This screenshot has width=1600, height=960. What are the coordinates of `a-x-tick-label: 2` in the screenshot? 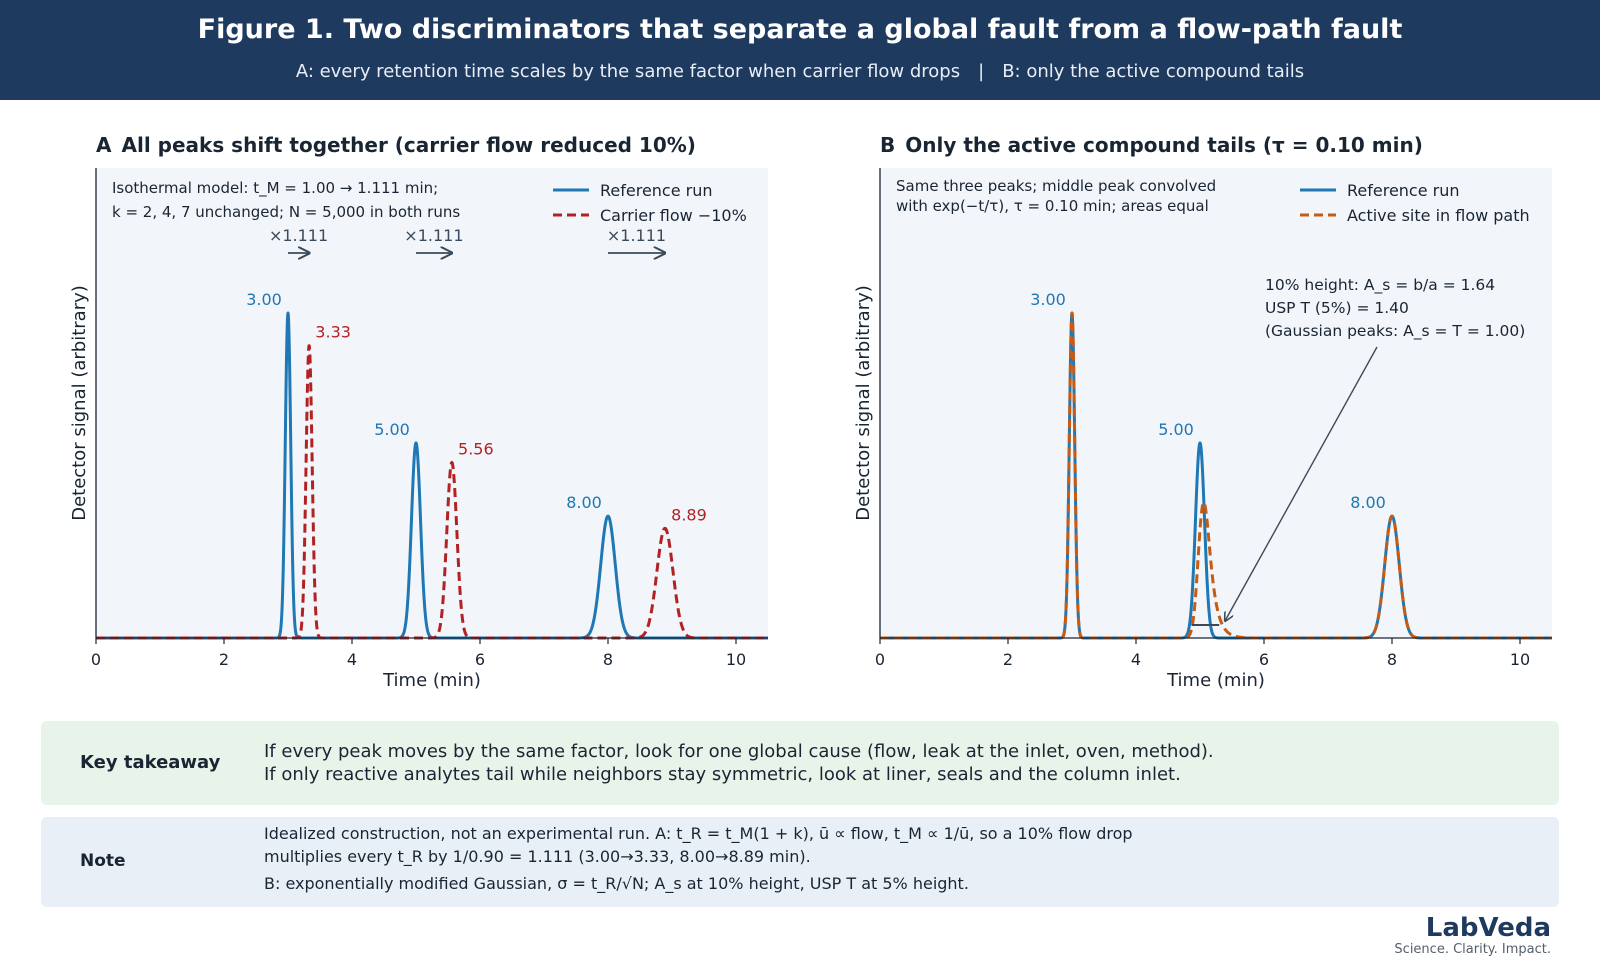 It's located at (224, 659).